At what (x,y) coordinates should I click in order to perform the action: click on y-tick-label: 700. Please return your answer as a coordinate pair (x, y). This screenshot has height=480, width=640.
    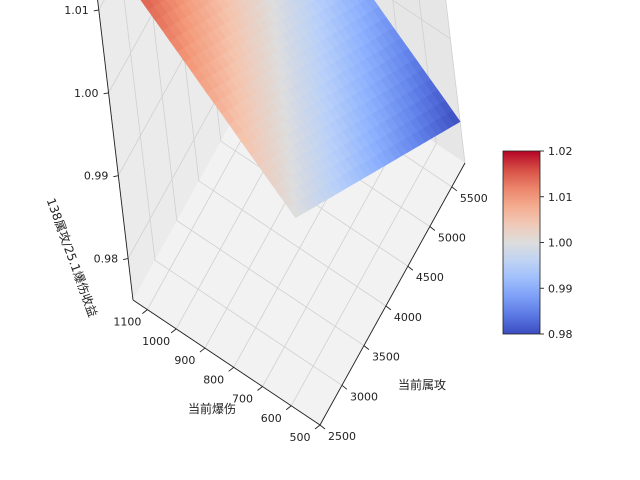
    Looking at the image, I should click on (242, 399).